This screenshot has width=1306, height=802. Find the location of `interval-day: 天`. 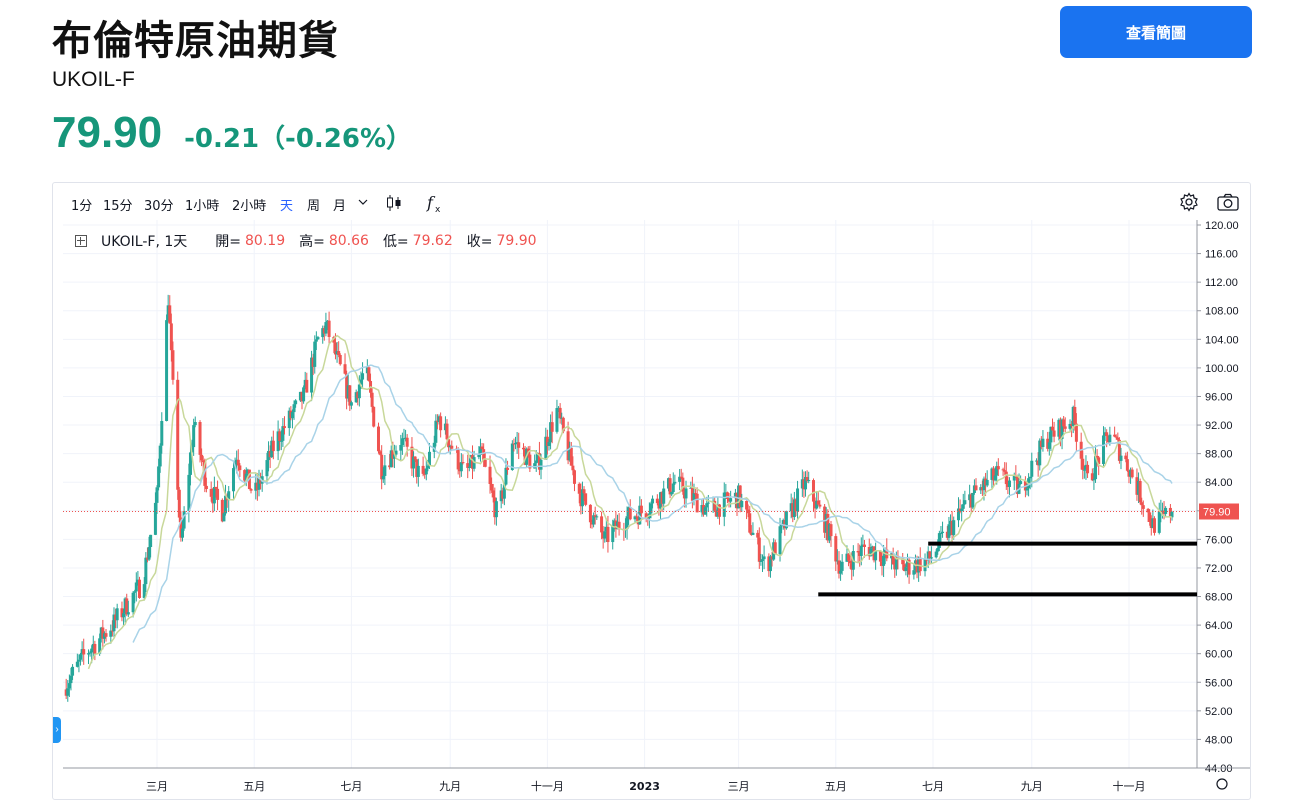

interval-day: 天 is located at coordinates (287, 206).